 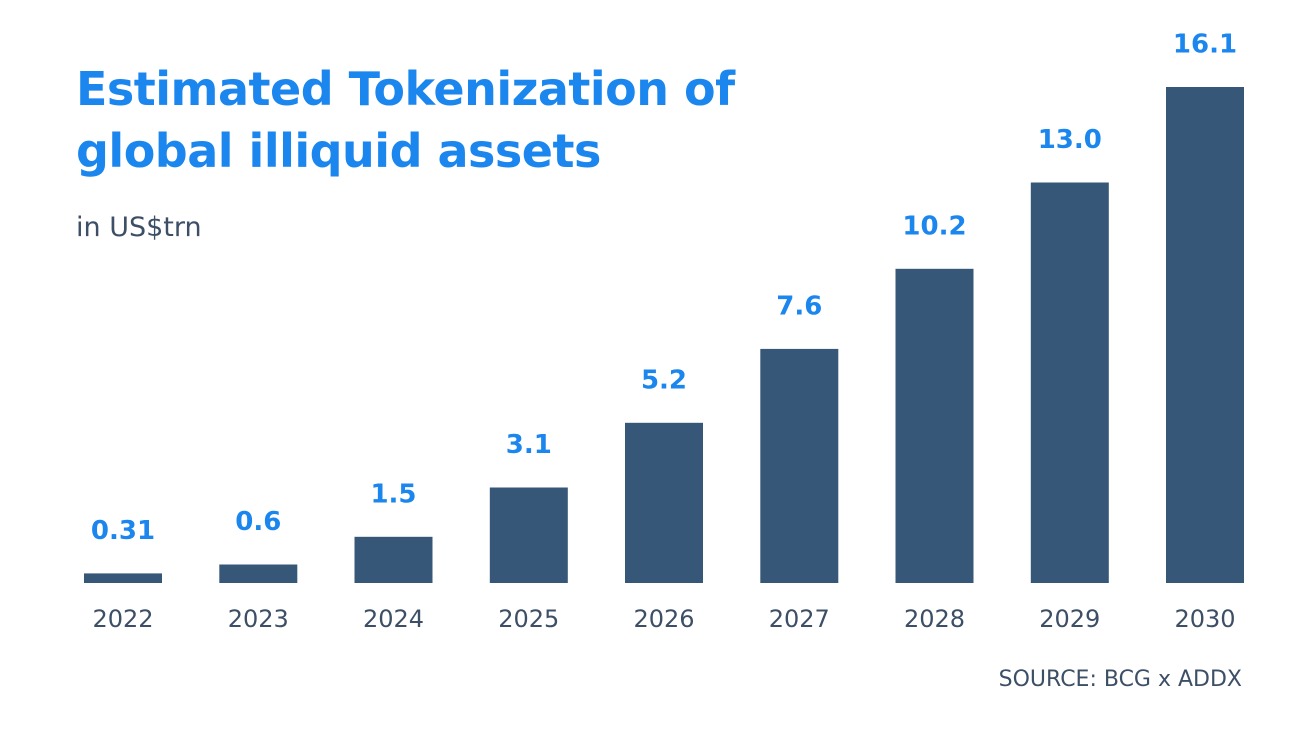 I want to click on x-tick-label-2026: 2026, so click(x=663, y=619).